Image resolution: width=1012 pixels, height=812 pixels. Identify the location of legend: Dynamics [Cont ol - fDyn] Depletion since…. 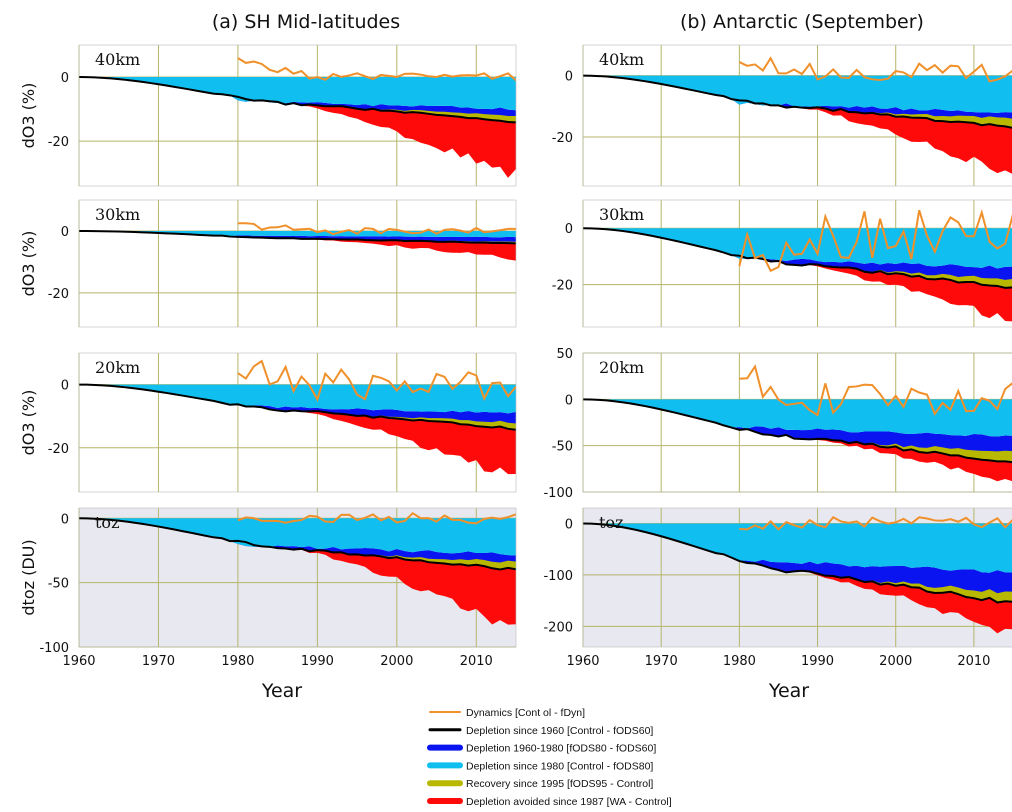
(574, 754).